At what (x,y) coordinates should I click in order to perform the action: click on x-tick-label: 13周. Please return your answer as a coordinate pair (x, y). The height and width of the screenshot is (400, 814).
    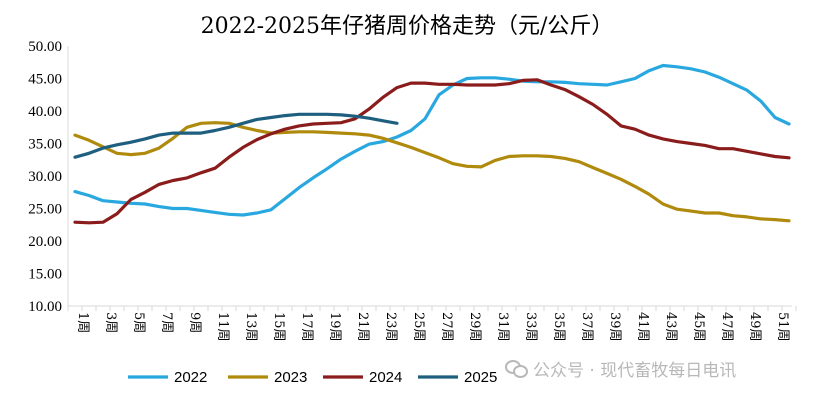
    Looking at the image, I should click on (250, 327).